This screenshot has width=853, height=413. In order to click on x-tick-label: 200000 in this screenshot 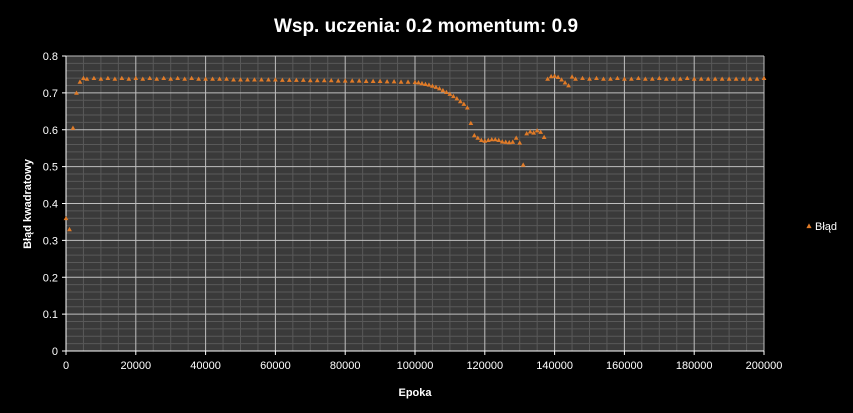, I will do `click(764, 366)`.